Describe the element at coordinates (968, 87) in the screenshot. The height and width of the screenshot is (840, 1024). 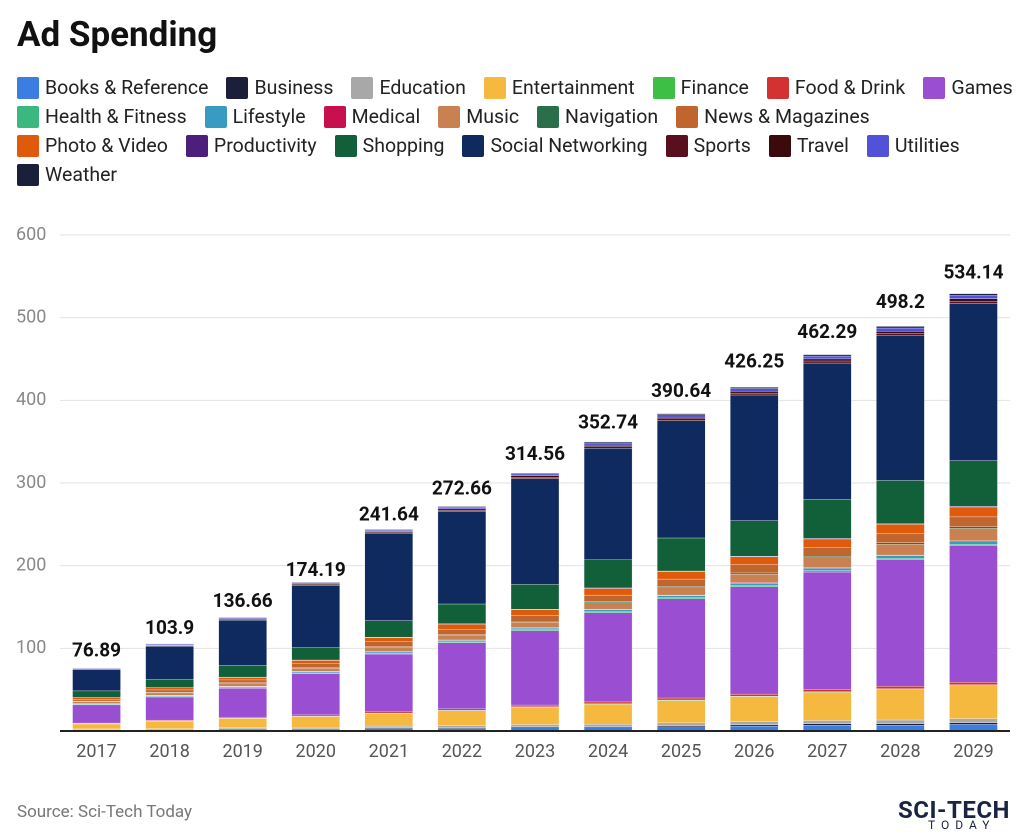
I see `legend-item: Games` at that location.